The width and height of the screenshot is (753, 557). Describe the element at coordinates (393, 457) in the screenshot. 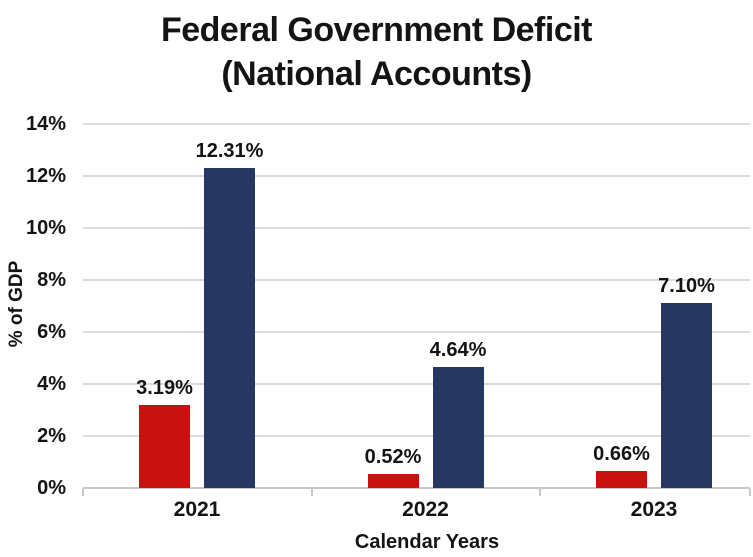

I see `bar-value-label-2022-red: 0.52%` at that location.